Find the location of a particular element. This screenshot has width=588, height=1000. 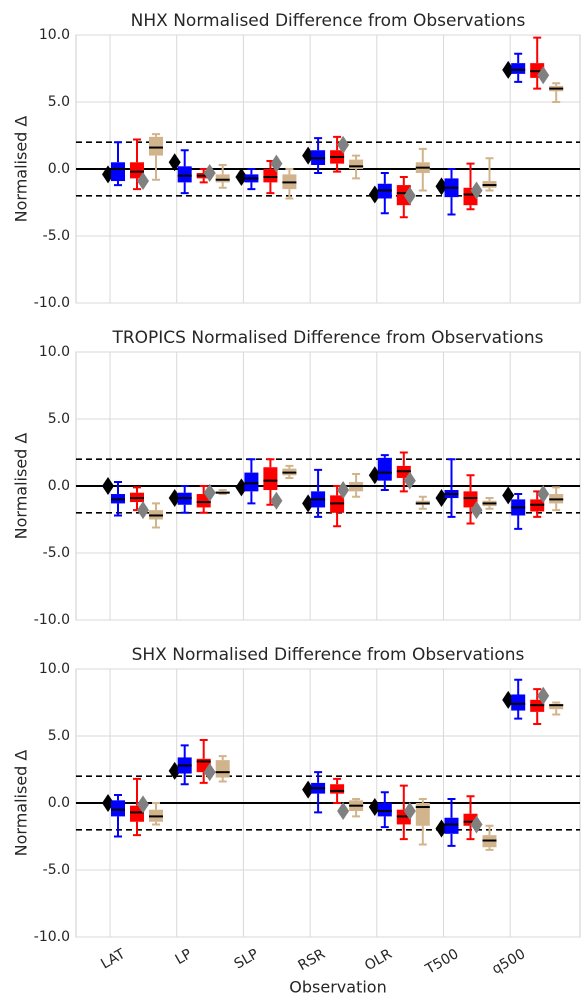

x-axis-label: Observation is located at coordinates (337, 987).